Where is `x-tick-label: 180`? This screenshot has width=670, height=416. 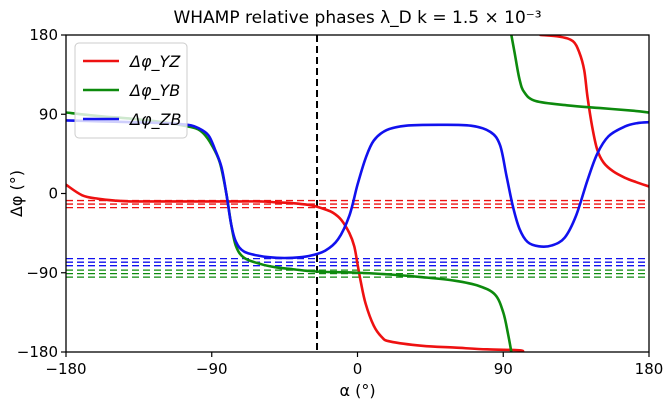
x-tick-label: 180 is located at coordinates (649, 369).